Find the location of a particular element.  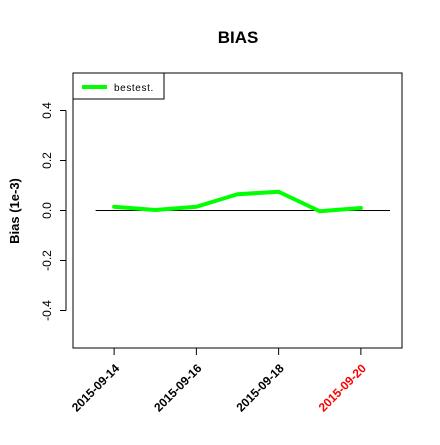

series-line is located at coordinates (237, 202).